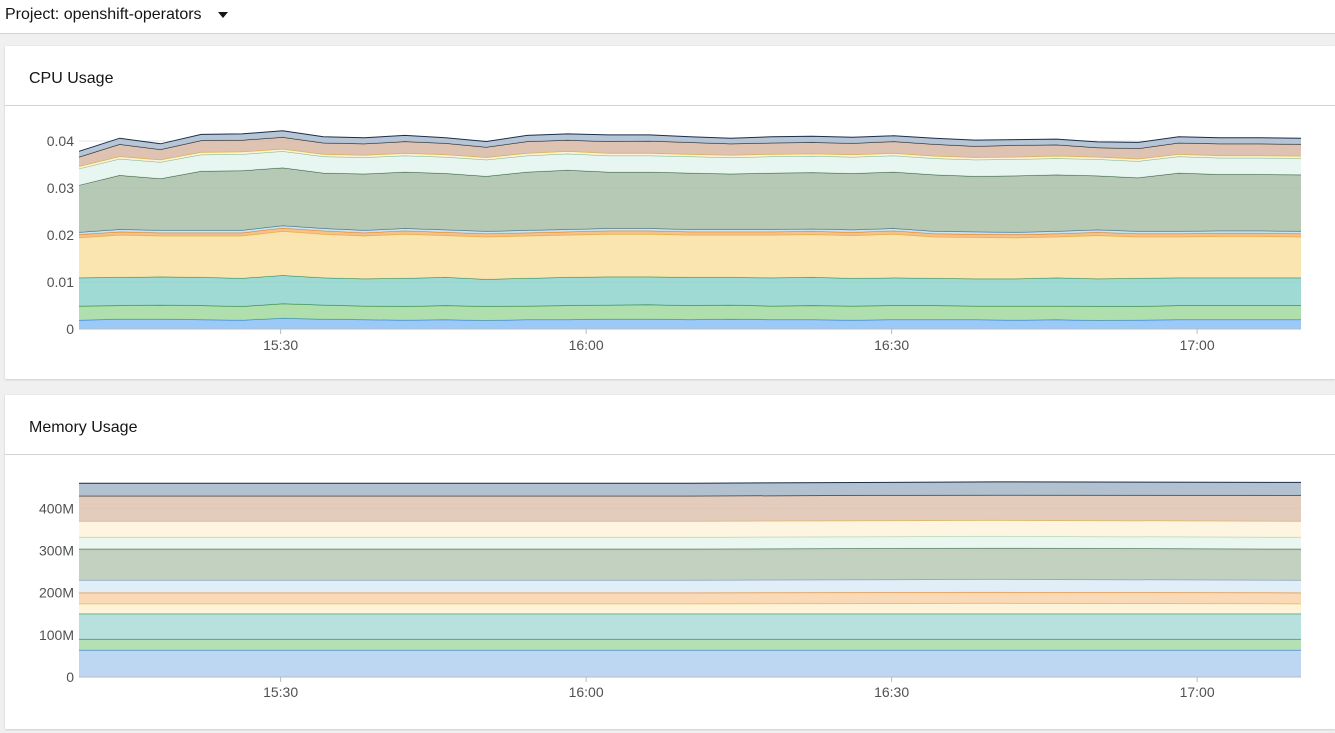 Image resolution: width=1335 pixels, height=733 pixels. I want to click on memory-usage-title: Memory Usage, so click(83, 428).